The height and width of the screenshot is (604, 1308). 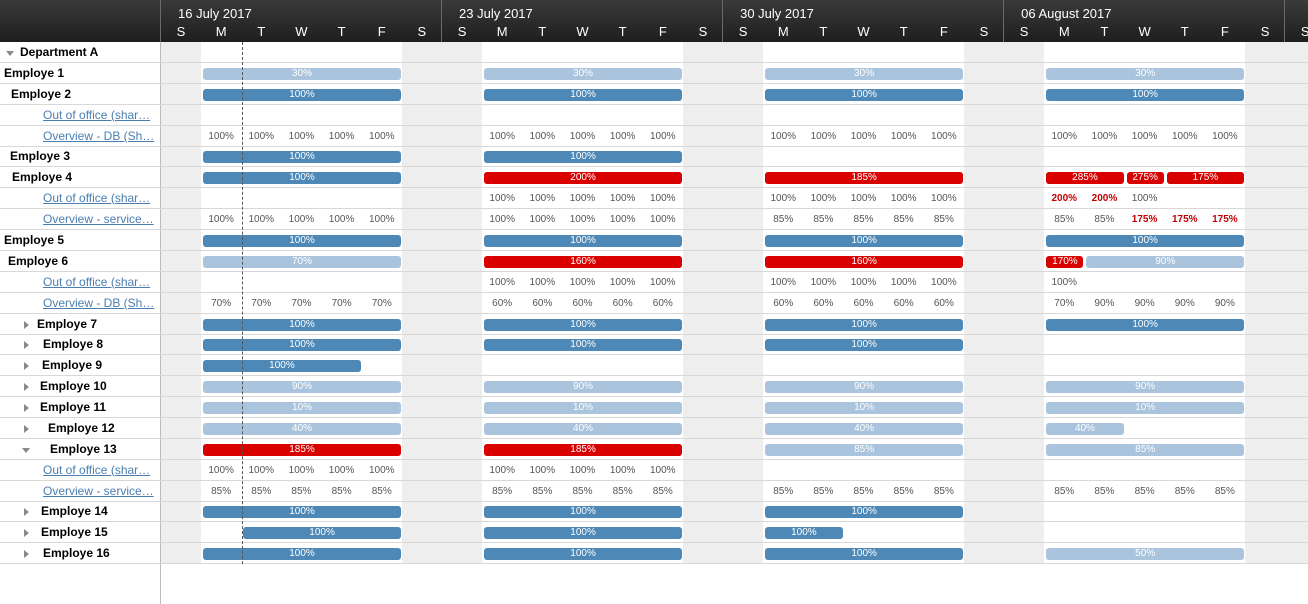 I want to click on day-label: S, so click(x=1304, y=31).